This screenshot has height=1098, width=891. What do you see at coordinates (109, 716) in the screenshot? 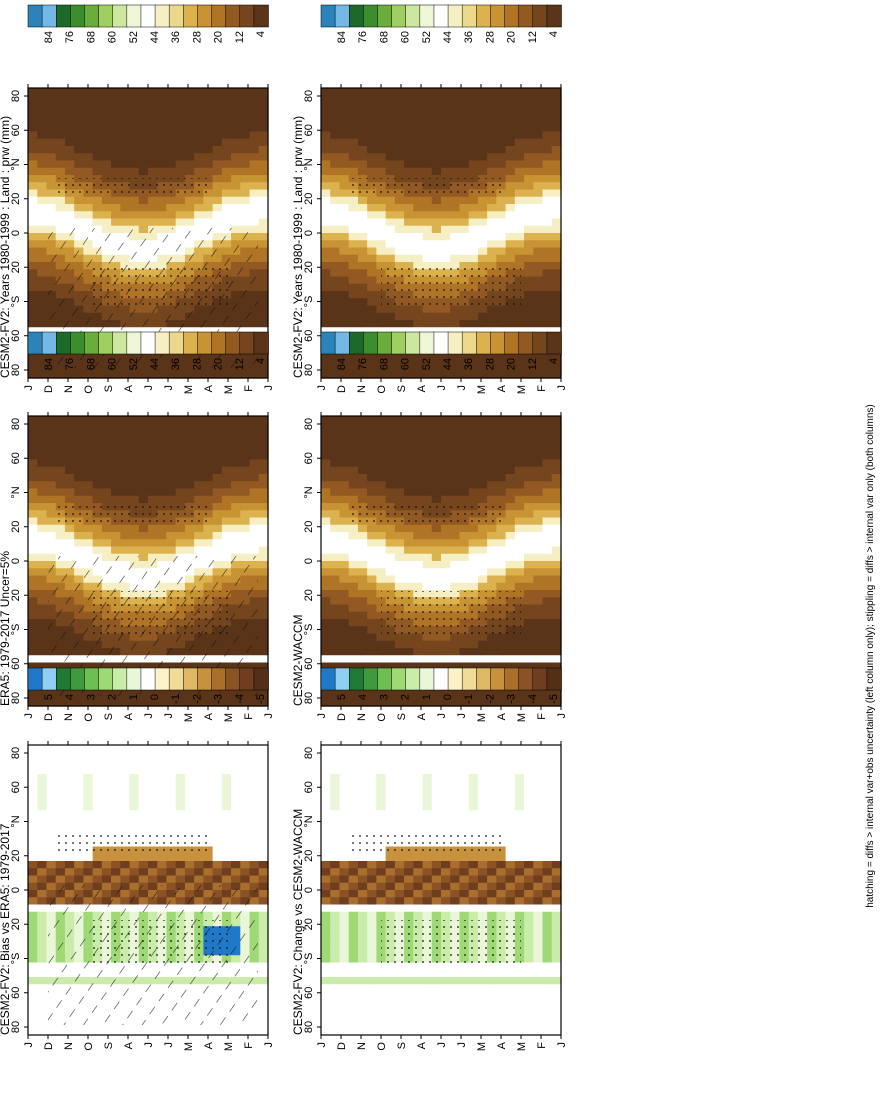
I see `month-label: S` at bounding box center [109, 716].